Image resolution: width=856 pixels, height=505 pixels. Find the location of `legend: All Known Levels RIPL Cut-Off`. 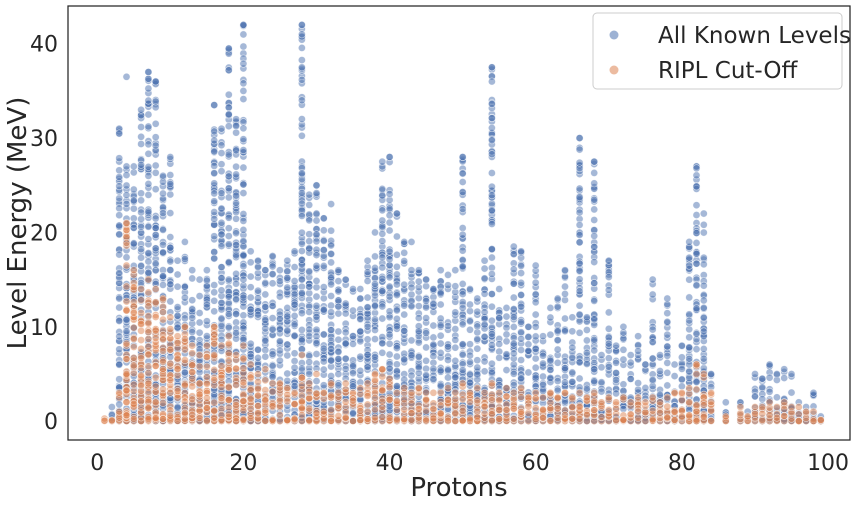

legend: All Known Levels RIPL Cut-Off is located at coordinates (721, 51).